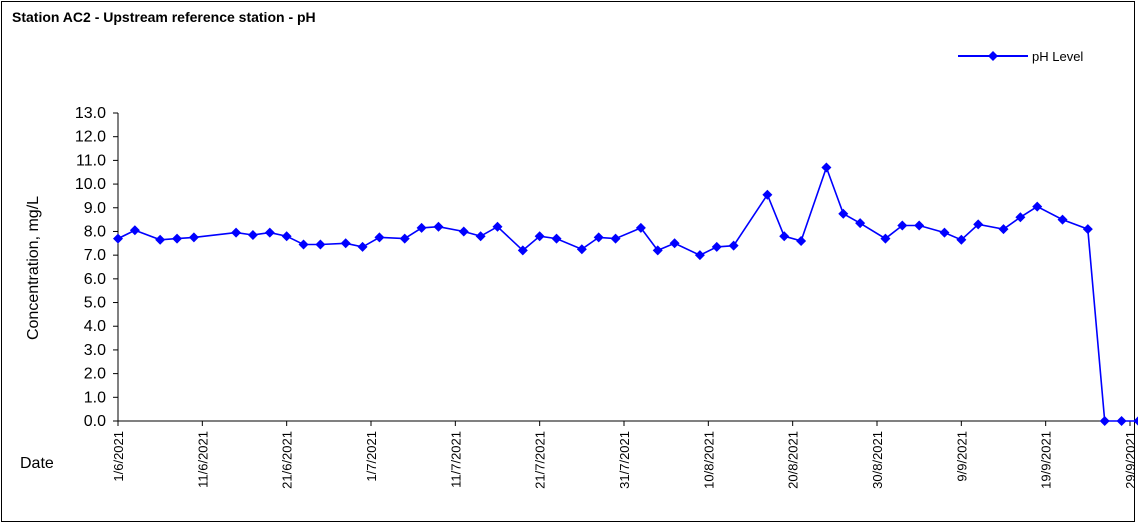 The image size is (1138, 525). What do you see at coordinates (961, 456) in the screenshot?
I see `x-tick-label: 9/9/2021` at bounding box center [961, 456].